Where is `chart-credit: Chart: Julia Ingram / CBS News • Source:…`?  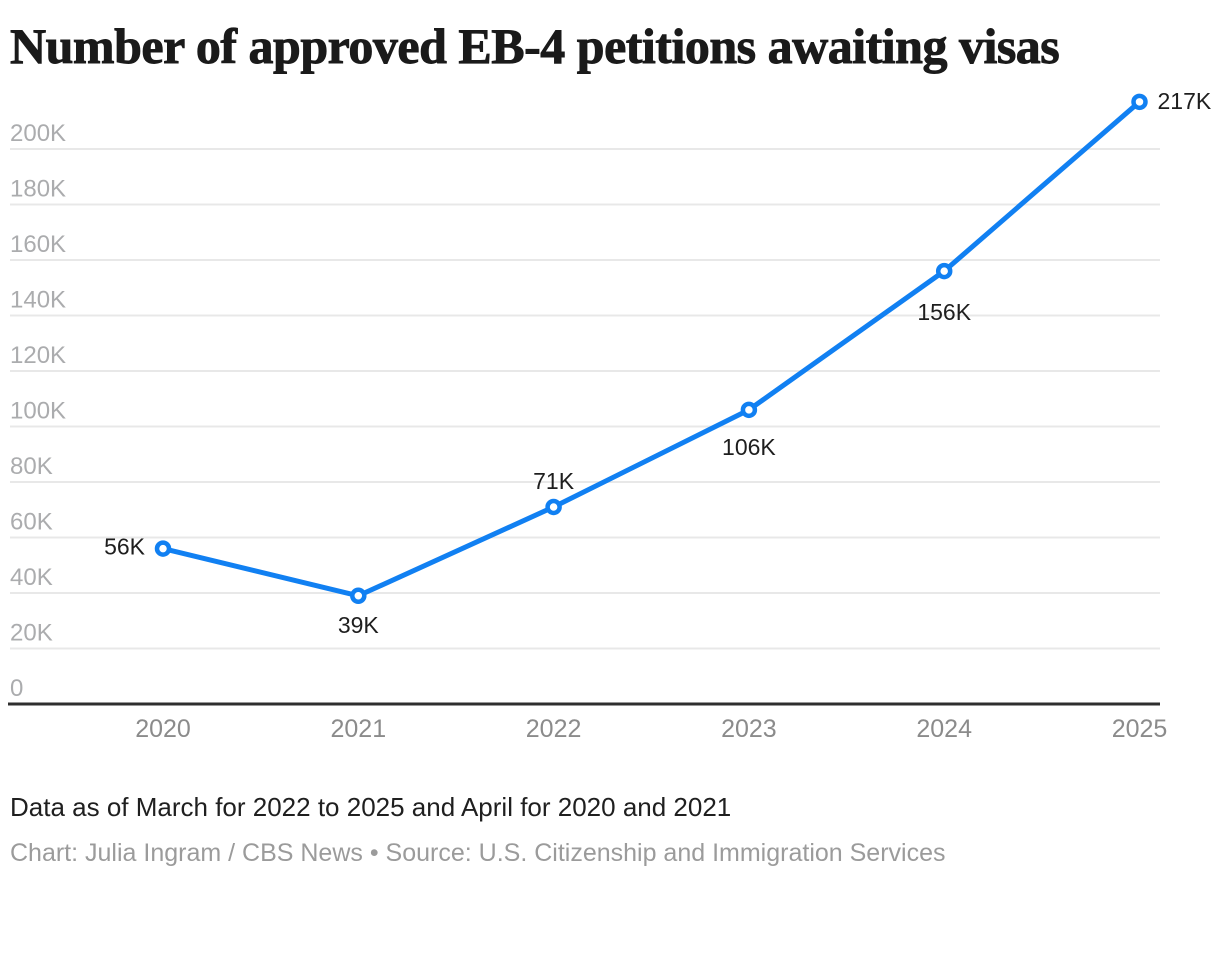 chart-credit: Chart: Julia Ingram / CBS News • Source:… is located at coordinates (478, 853).